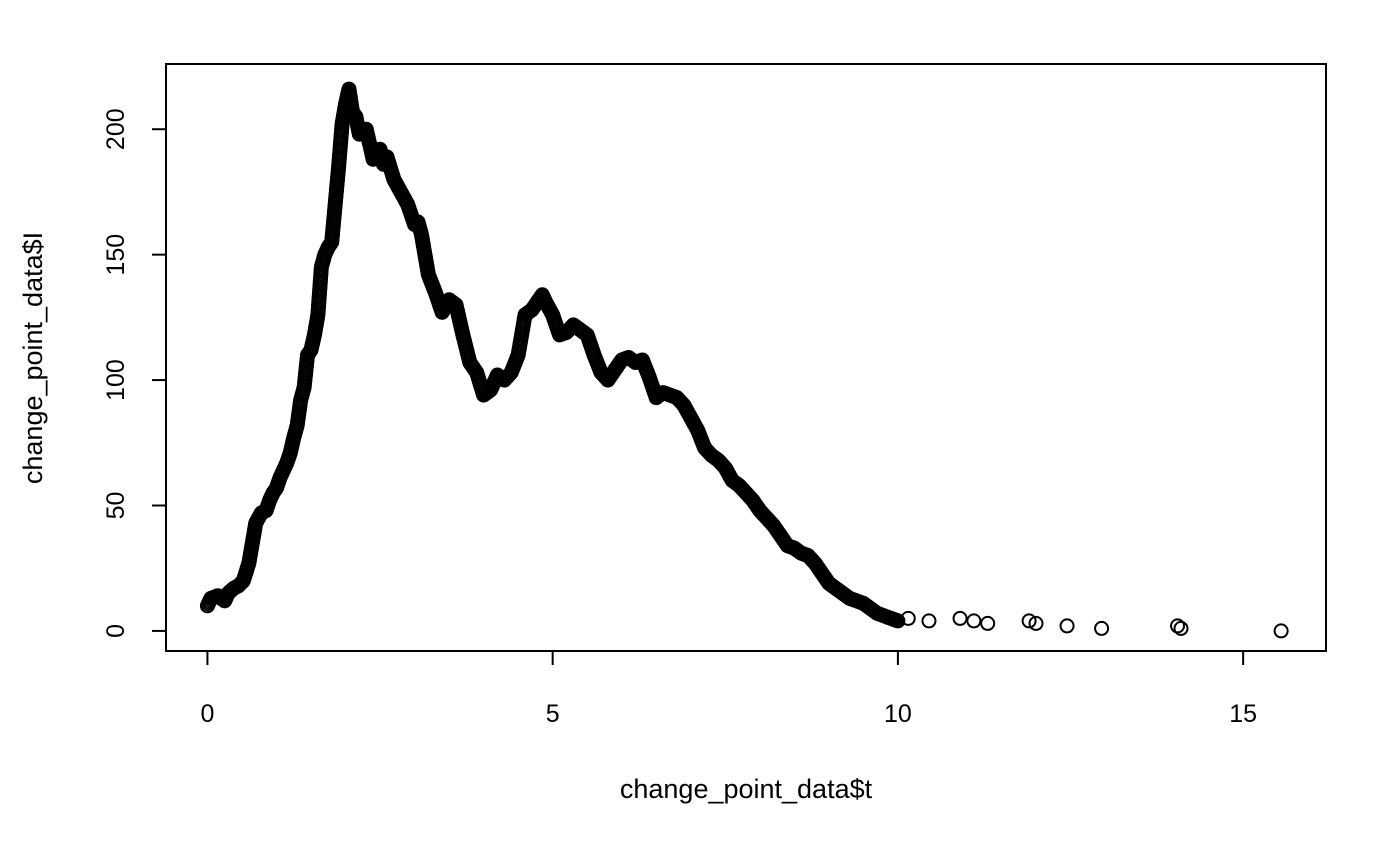  I want to click on x-tick-label: 5, so click(553, 714).